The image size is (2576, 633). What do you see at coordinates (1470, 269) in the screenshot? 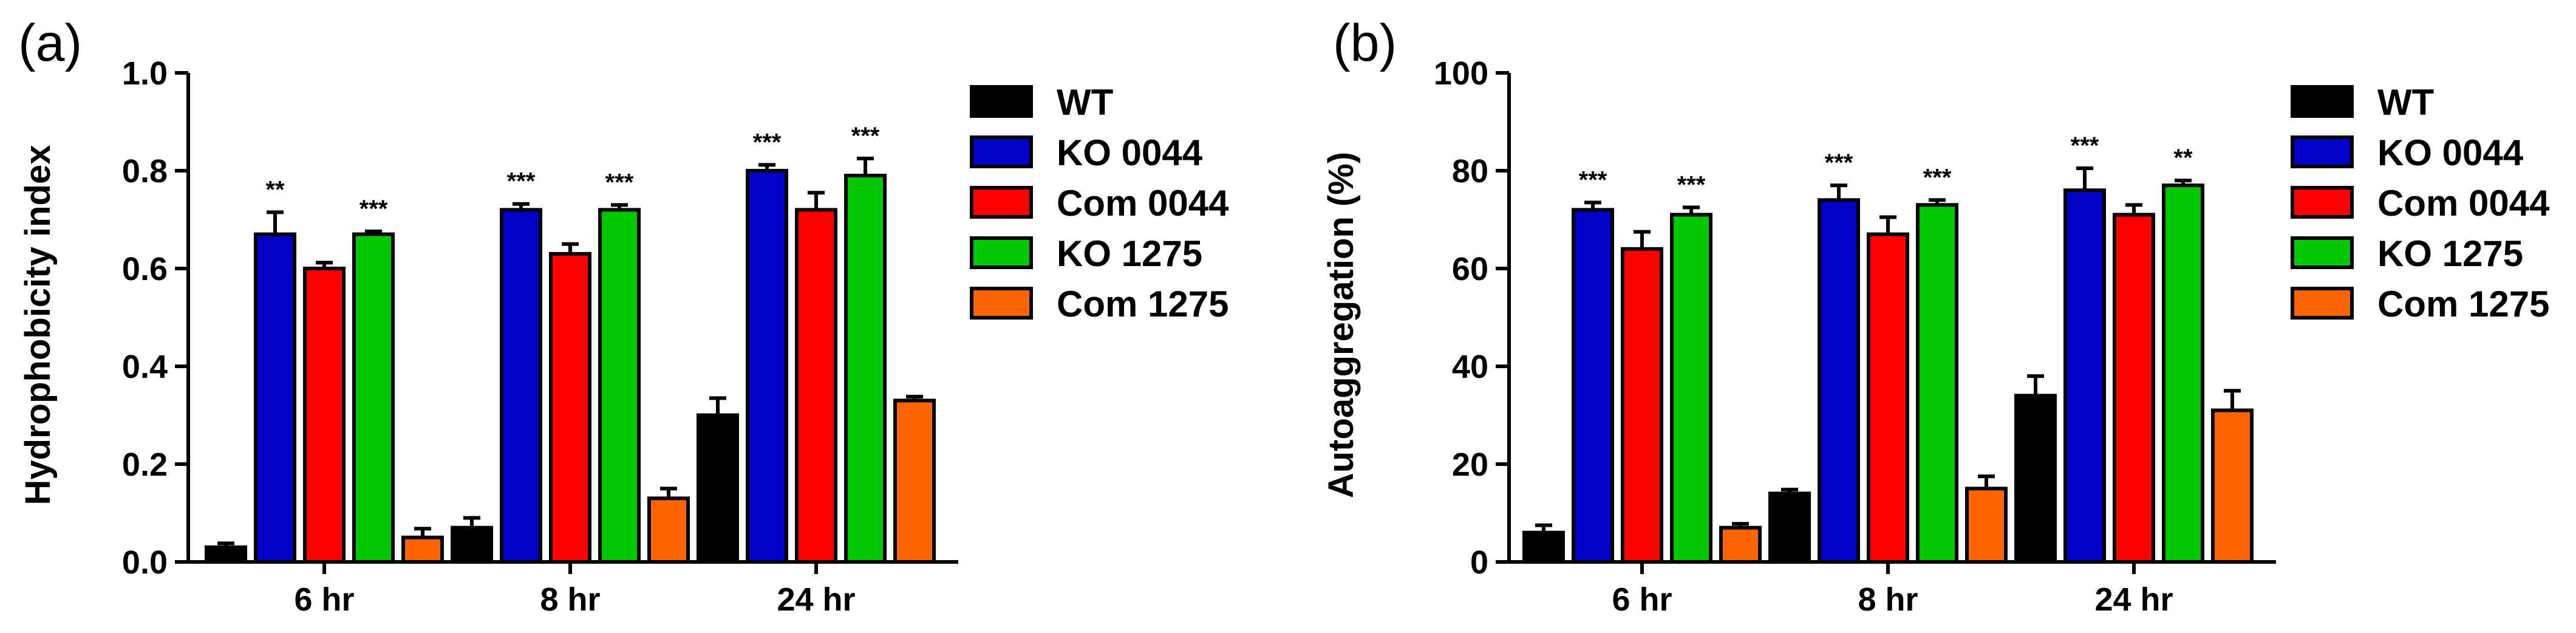
I see `y-tick-label: 60` at bounding box center [1470, 269].